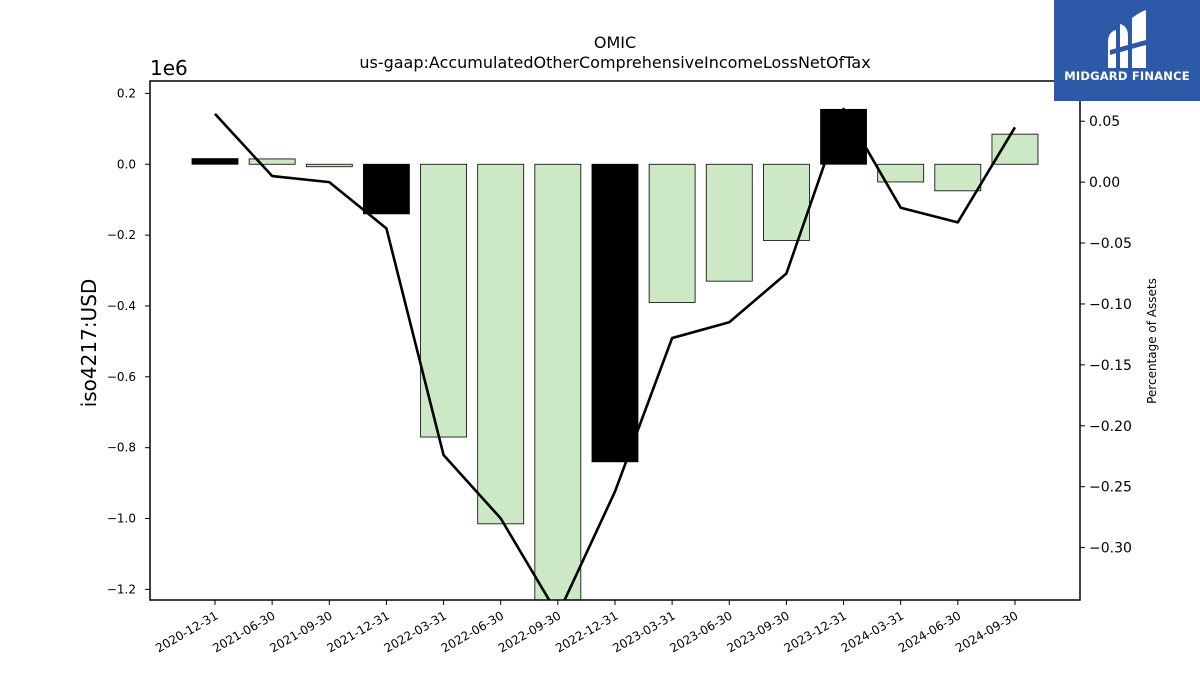 The image size is (1200, 675). I want to click on y2-tick-label: −0.10, so click(1110, 305).